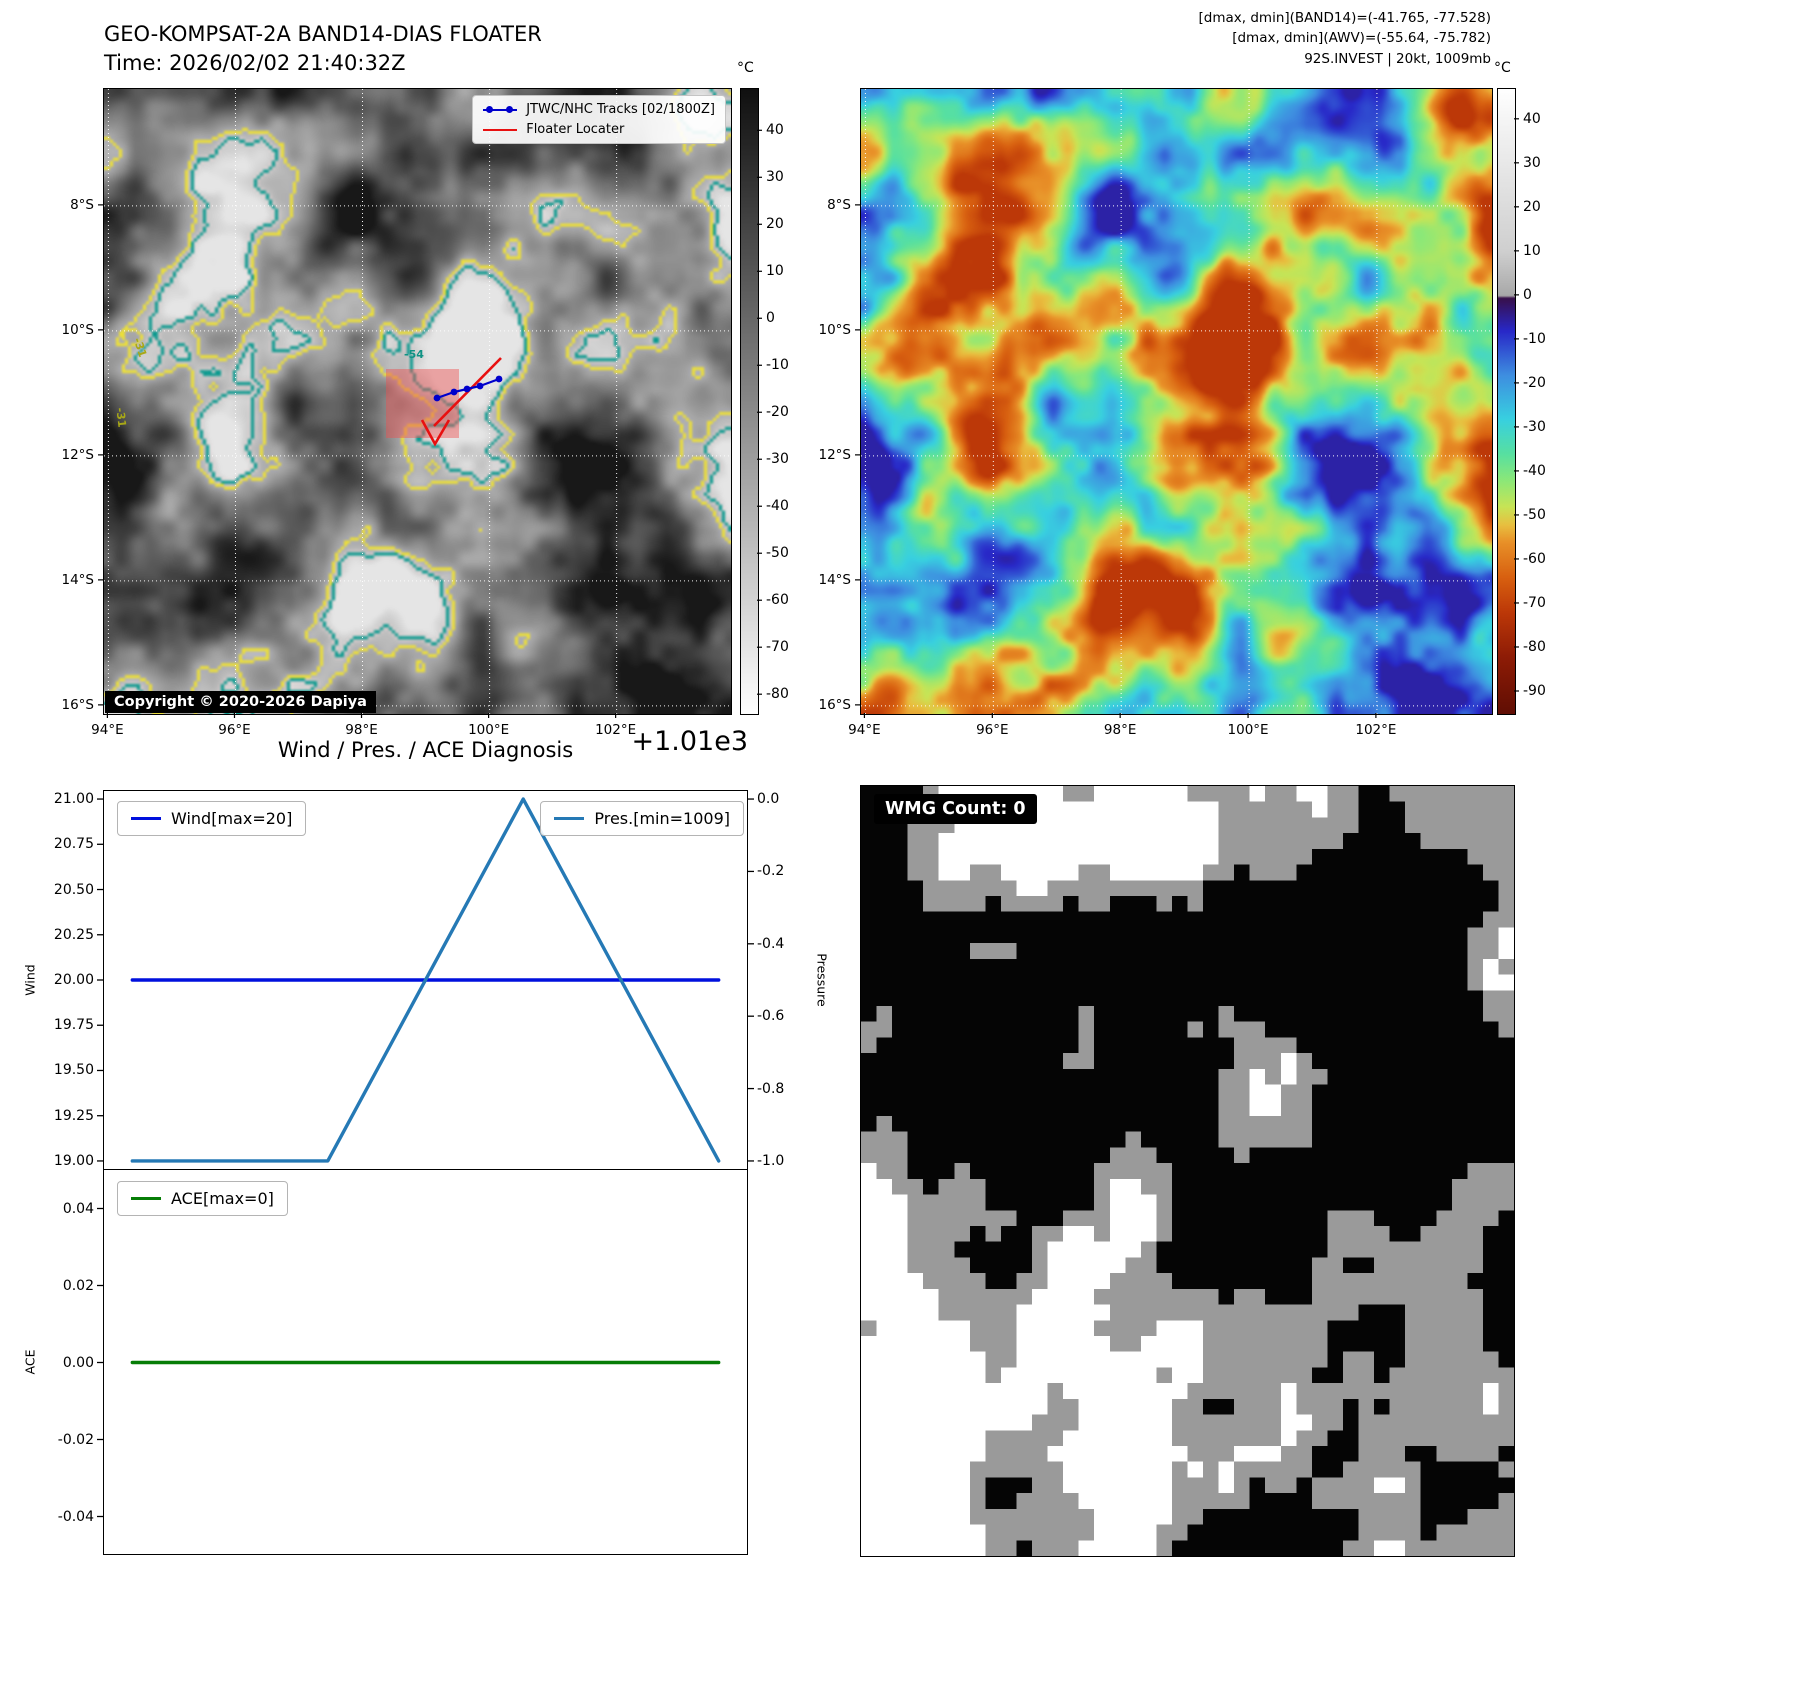 Image resolution: width=1813 pixels, height=1690 pixels. What do you see at coordinates (616, 730) in the screenshot?
I see `lon-tick-label: 102°E` at bounding box center [616, 730].